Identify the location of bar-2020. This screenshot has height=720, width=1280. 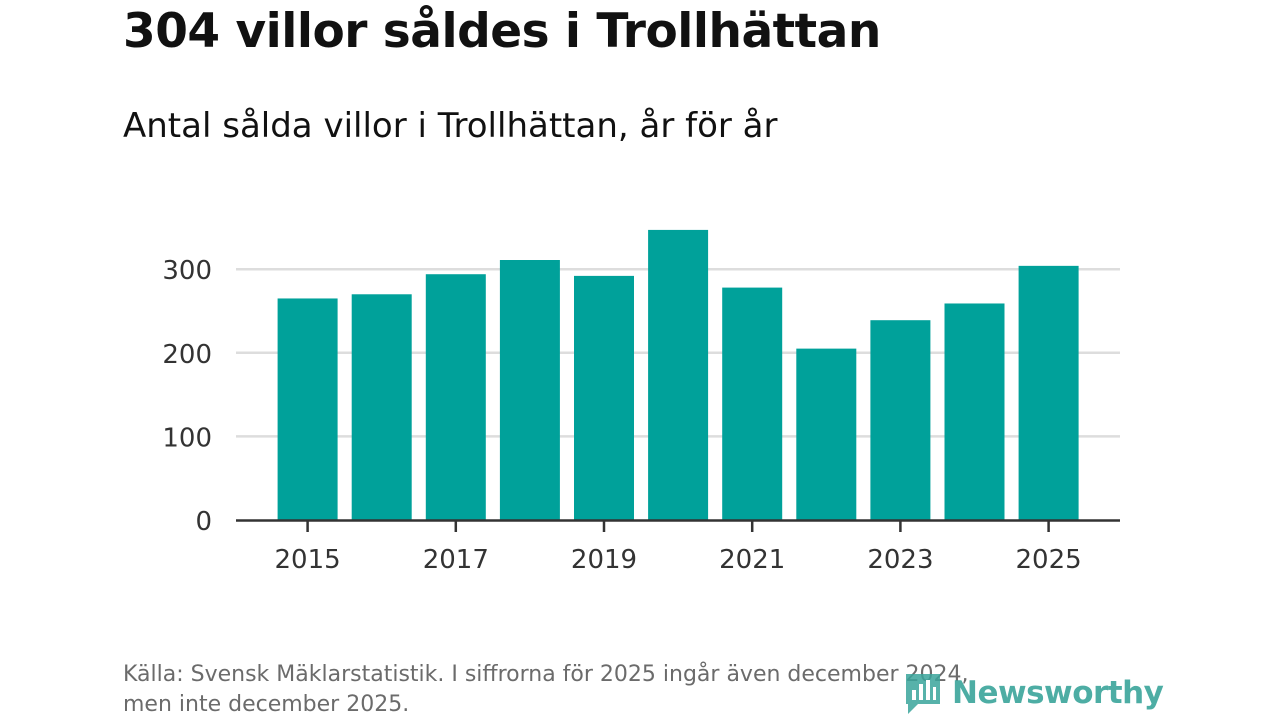
(678, 374).